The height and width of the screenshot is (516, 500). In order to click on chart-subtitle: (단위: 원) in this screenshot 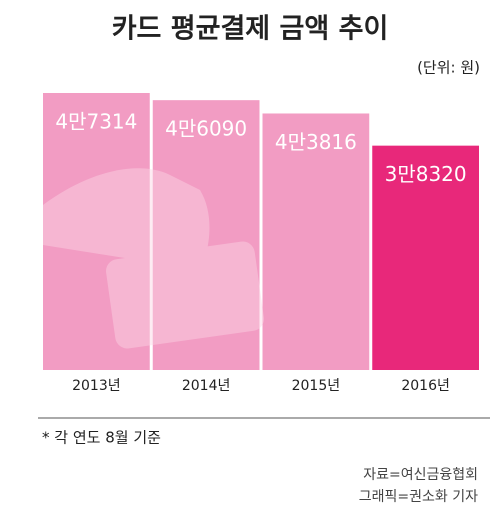, I will do `click(448, 68)`.